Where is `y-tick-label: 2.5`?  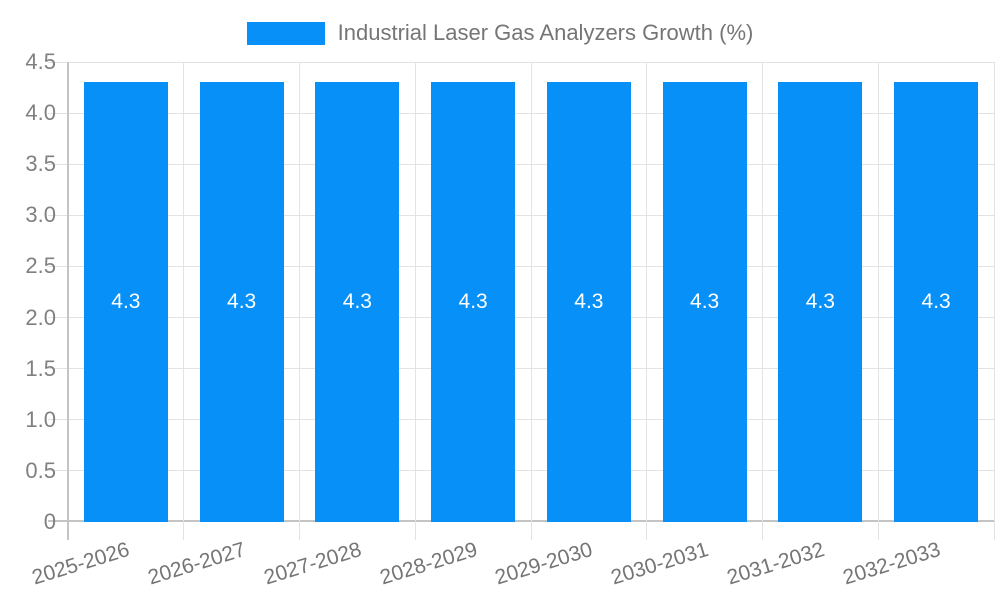 y-tick-label: 2.5 is located at coordinates (40, 266).